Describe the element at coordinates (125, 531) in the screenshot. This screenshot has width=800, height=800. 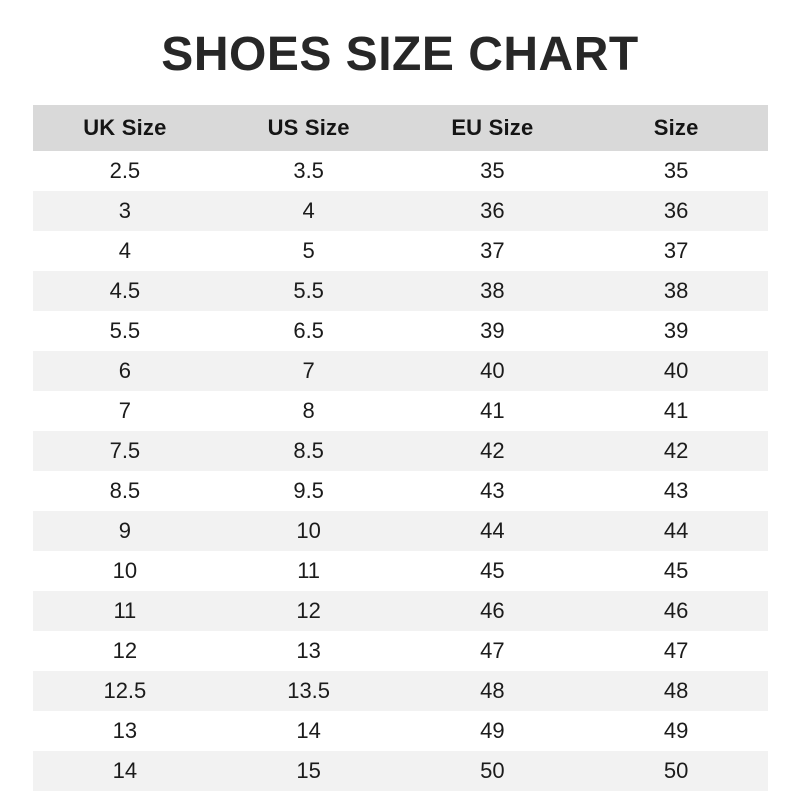
I see `cell-uk-size: 9` at that location.